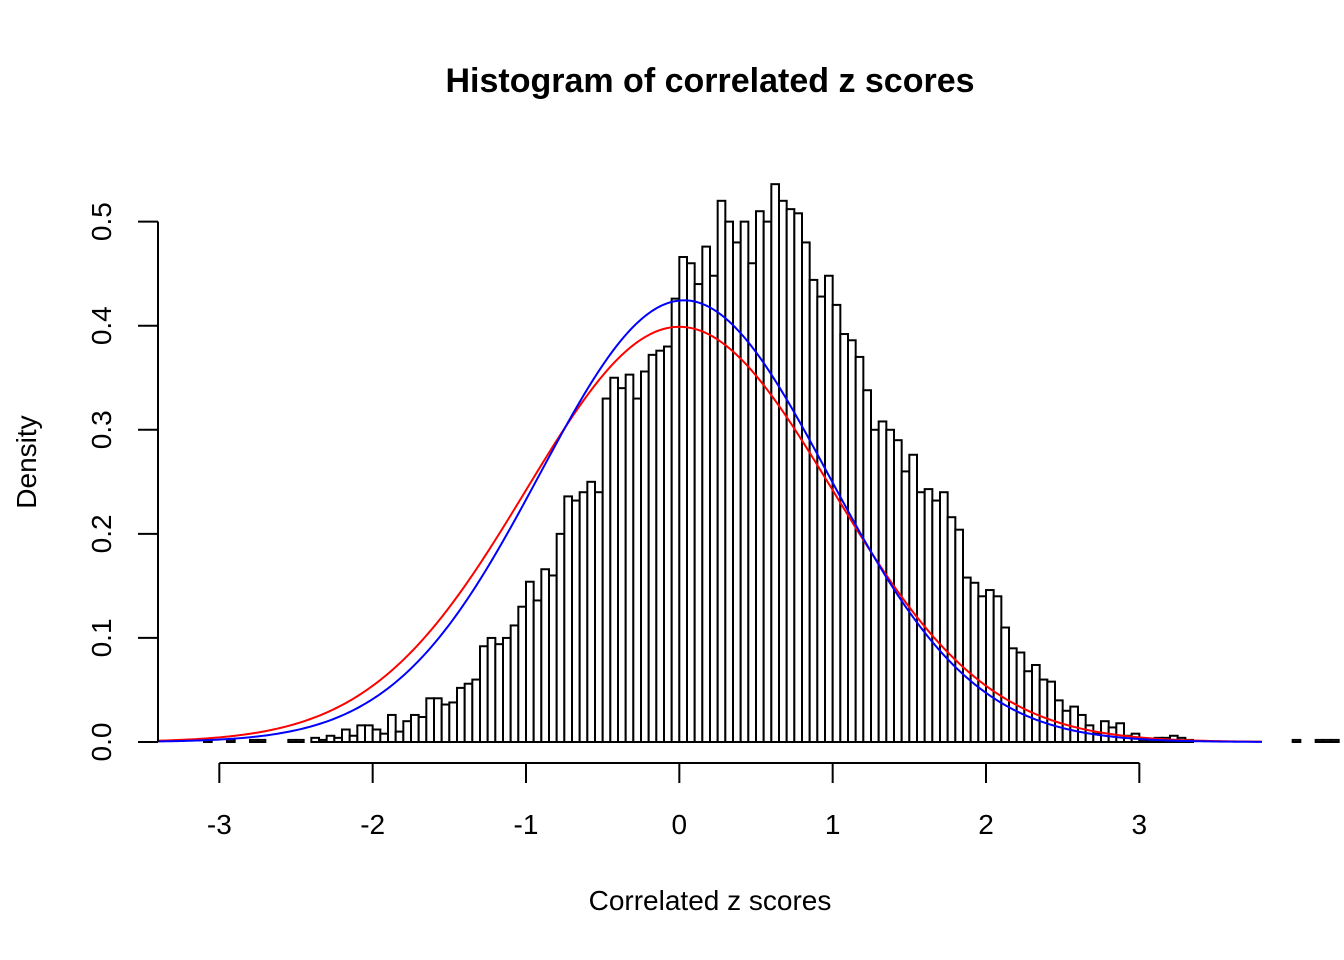 This screenshot has width=1344, height=960. I want to click on x-tick-label: -3, so click(219, 824).